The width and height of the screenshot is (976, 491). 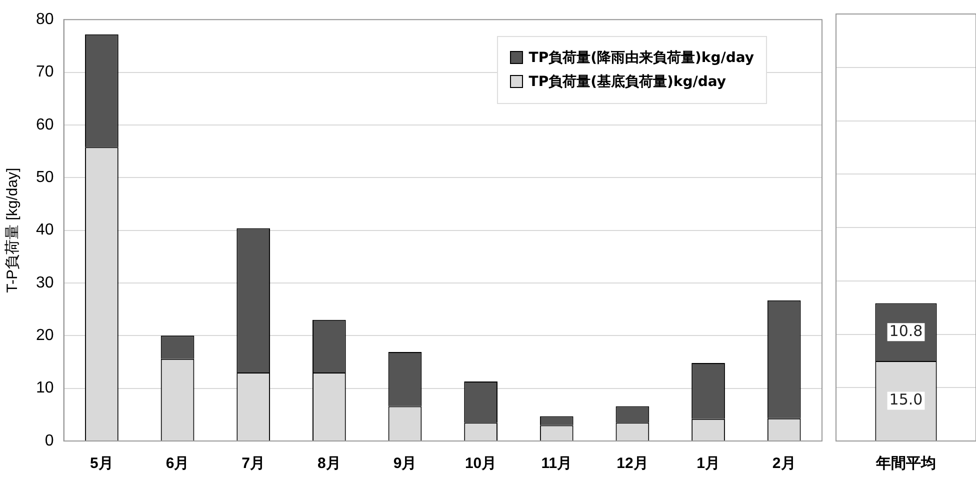 What do you see at coordinates (178, 463) in the screenshot?
I see `x-tick-label: 6月` at bounding box center [178, 463].